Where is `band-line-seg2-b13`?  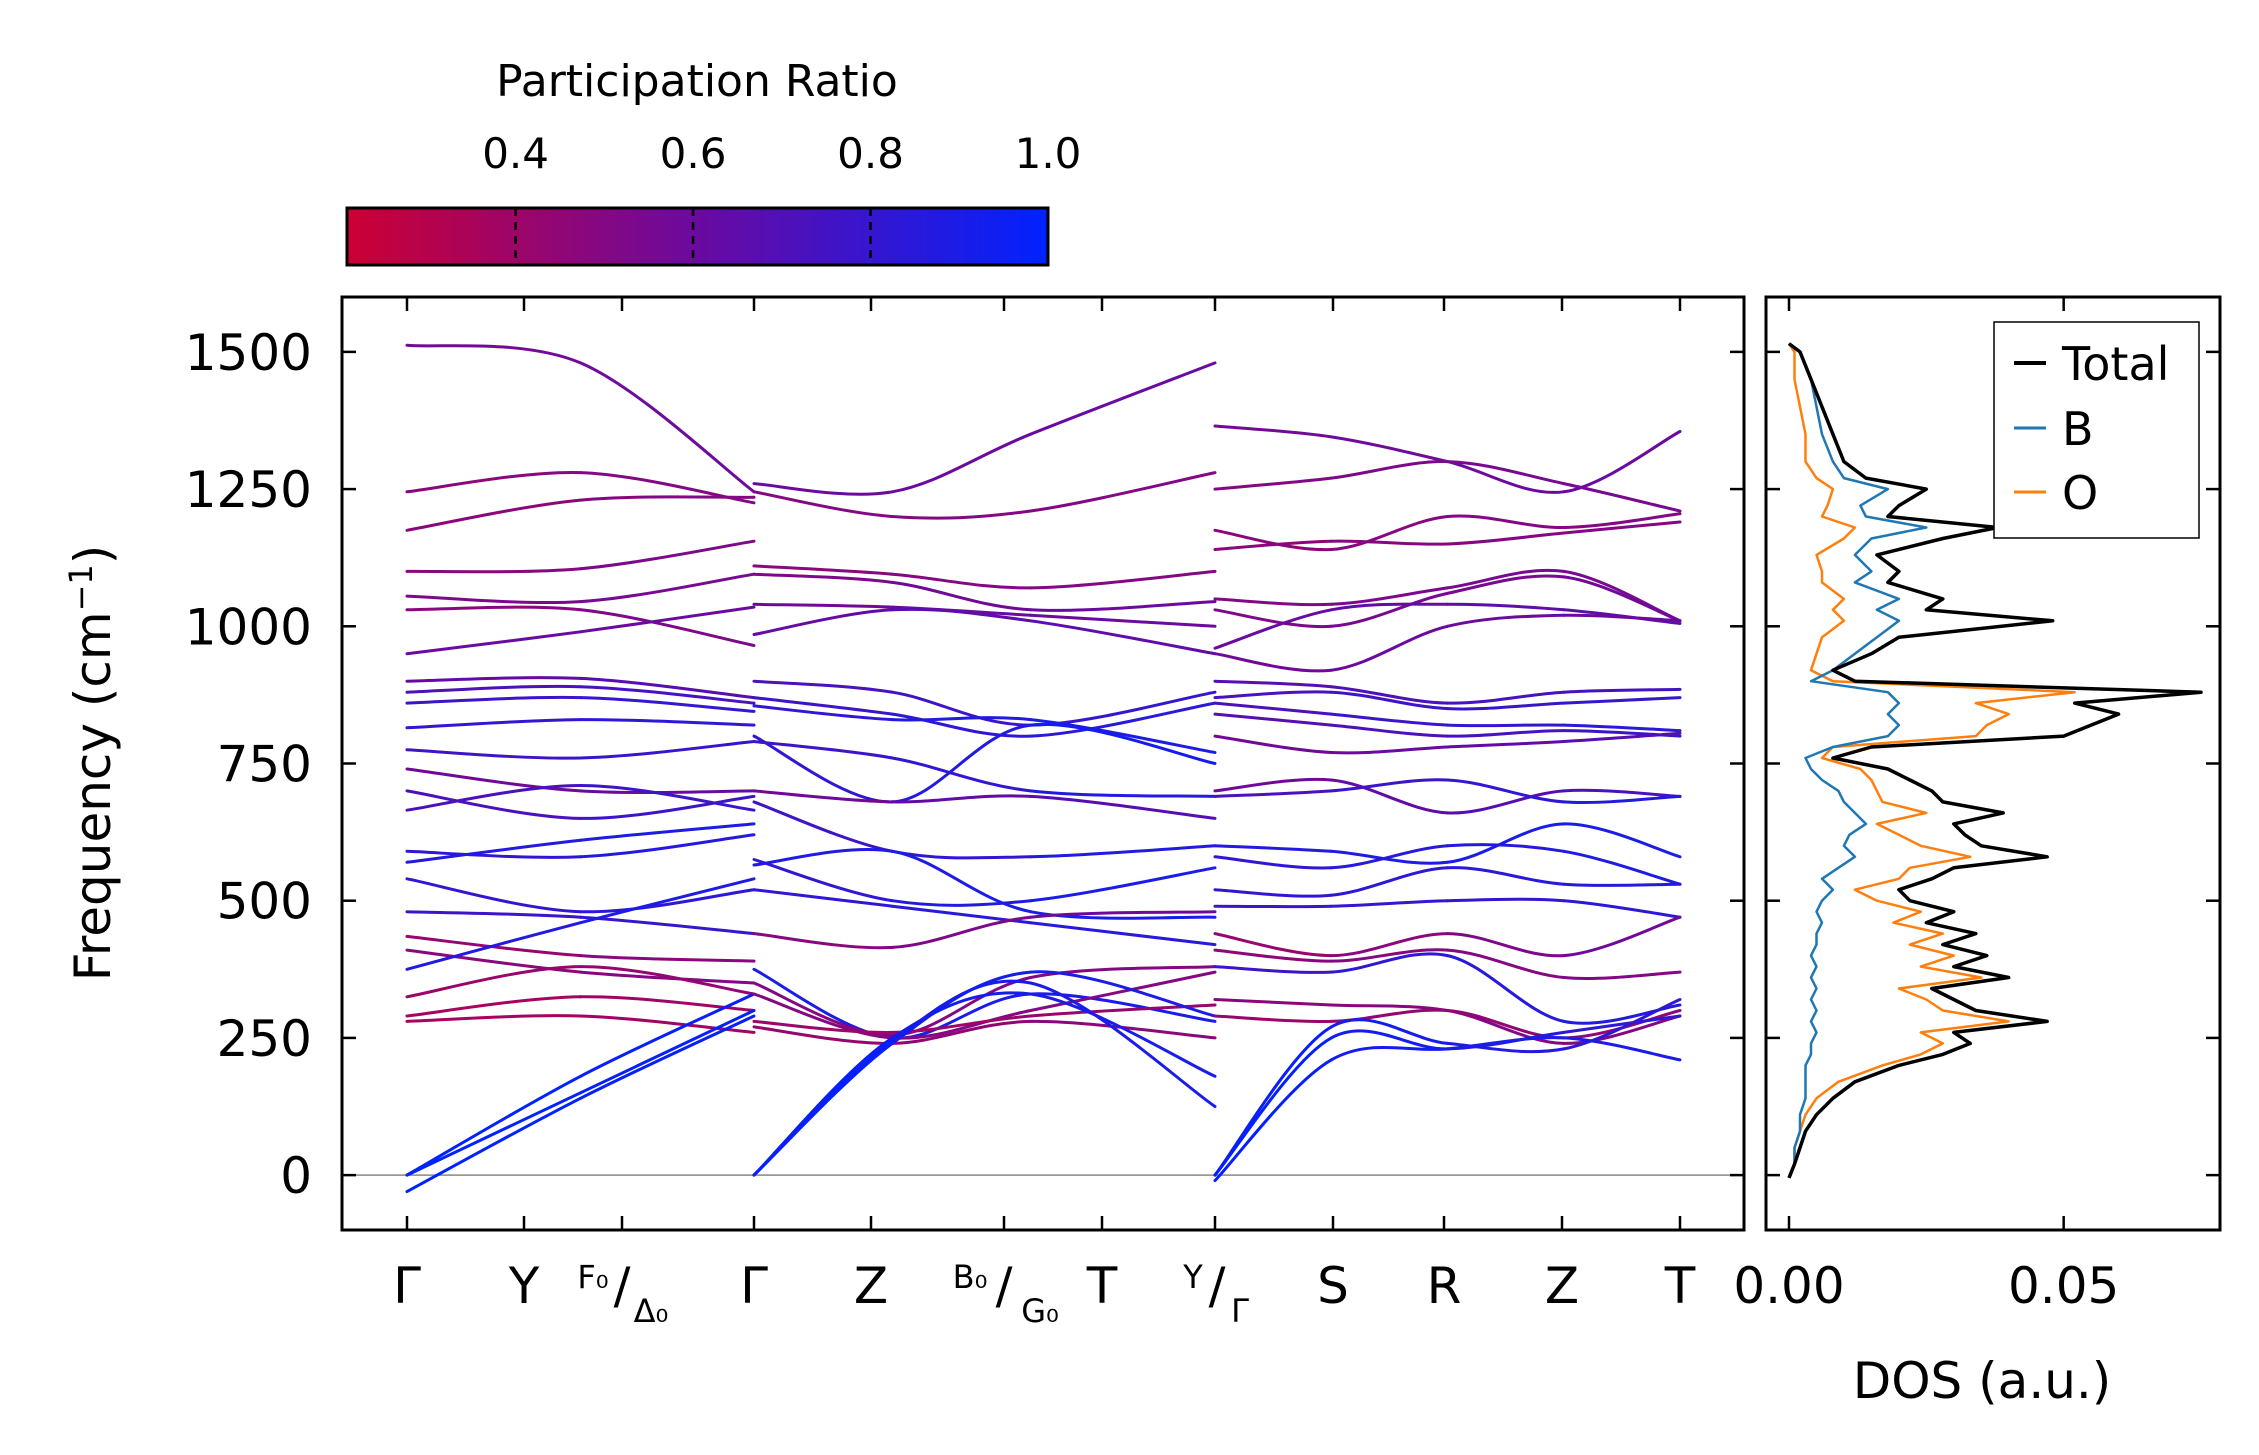 band-line-seg2-b13 is located at coordinates (1622, 793).